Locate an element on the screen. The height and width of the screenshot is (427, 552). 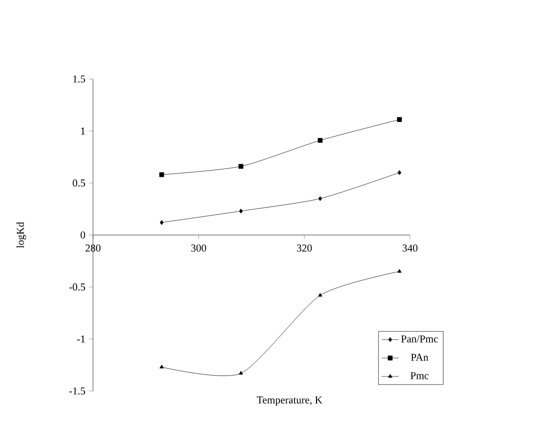
y-tick-label: 1.5 is located at coordinates (79, 79).